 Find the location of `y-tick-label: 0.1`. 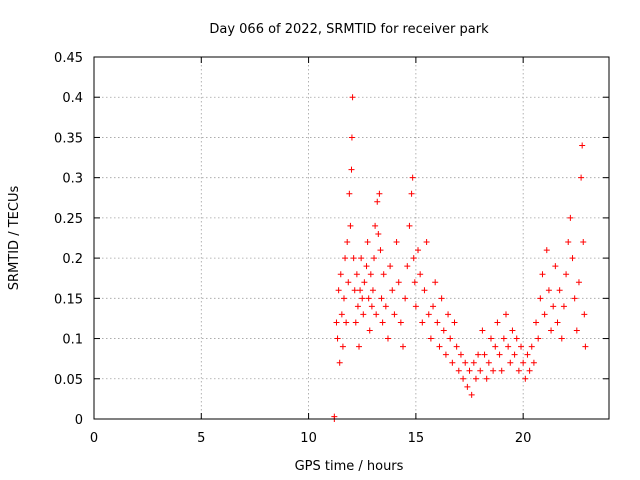

y-tick-label: 0.1 is located at coordinates (72, 340).